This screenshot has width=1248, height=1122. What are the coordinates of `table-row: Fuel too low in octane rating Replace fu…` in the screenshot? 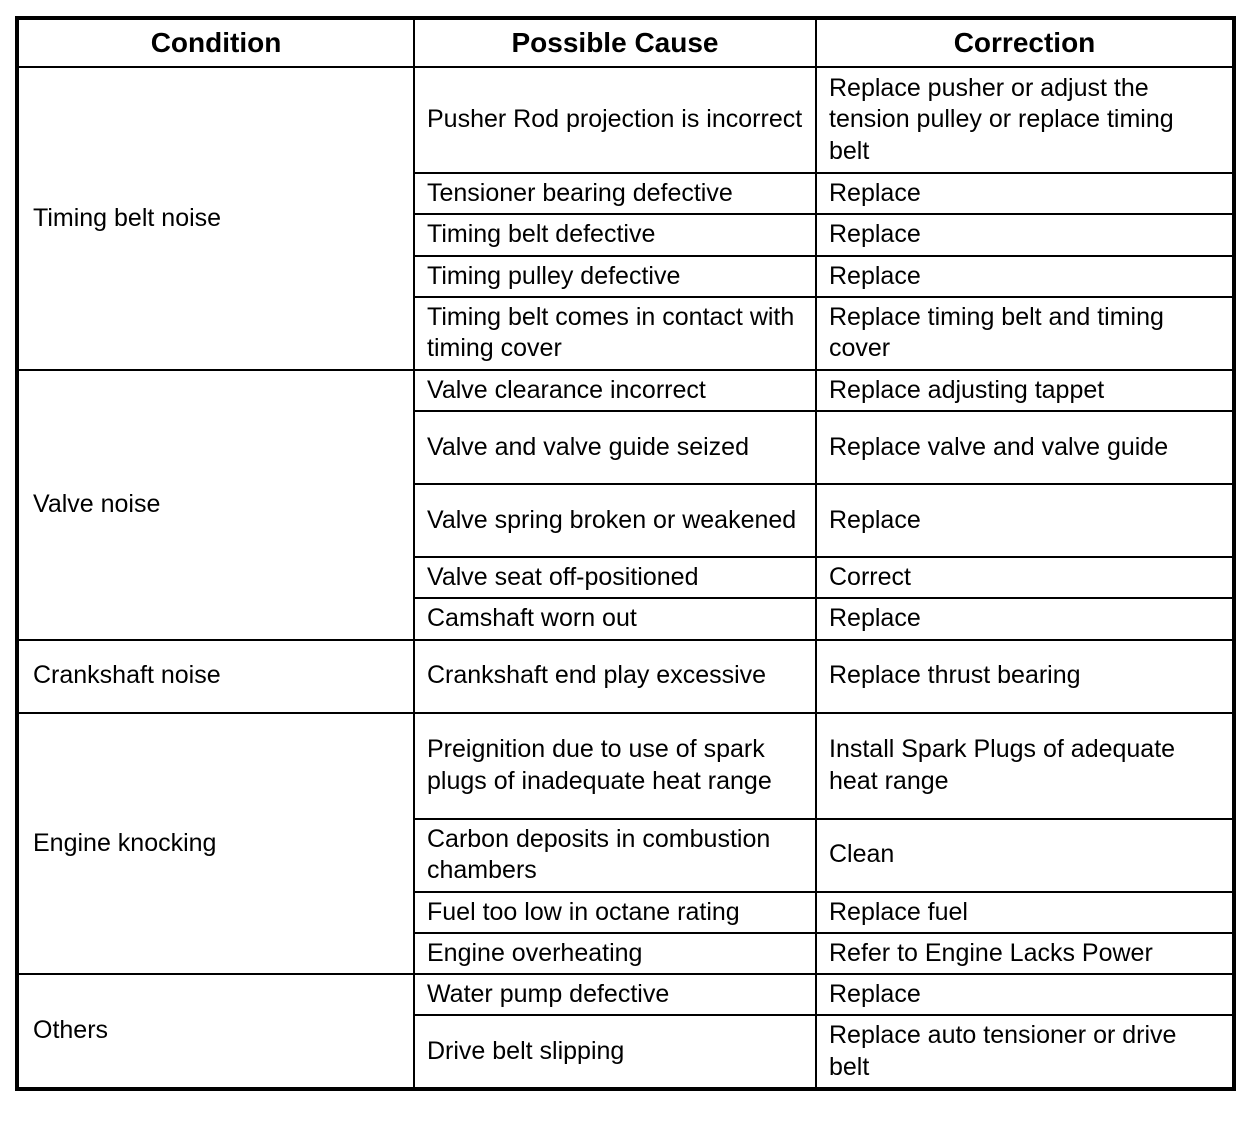 It's located at (626, 912).